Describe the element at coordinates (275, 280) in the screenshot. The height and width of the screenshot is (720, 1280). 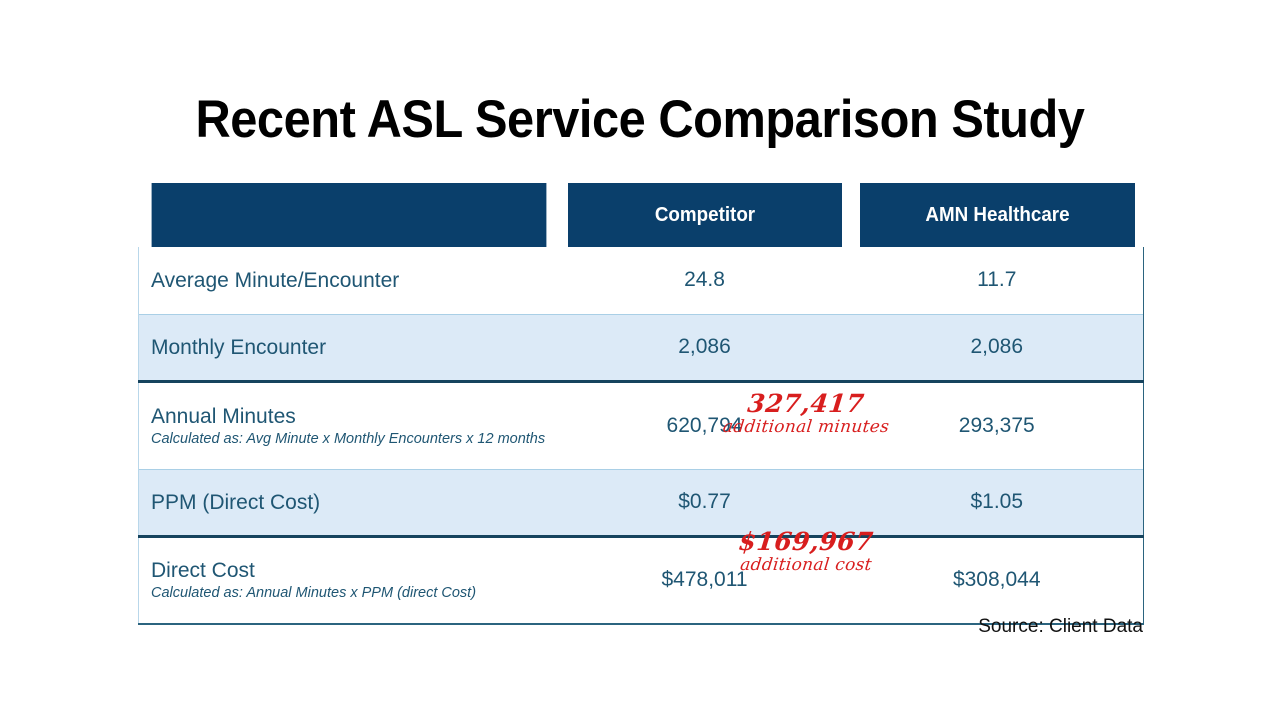
I see `row-label: Average Minute/Encounter` at that location.